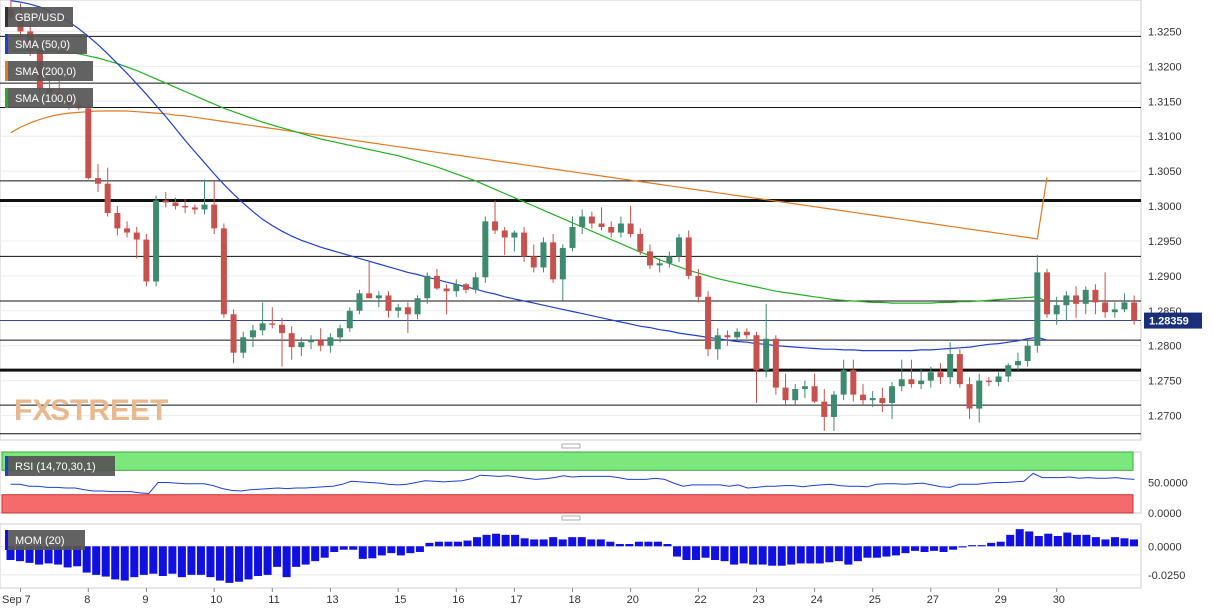  What do you see at coordinates (575, 600) in the screenshot?
I see `x-tick-label: 18` at bounding box center [575, 600].